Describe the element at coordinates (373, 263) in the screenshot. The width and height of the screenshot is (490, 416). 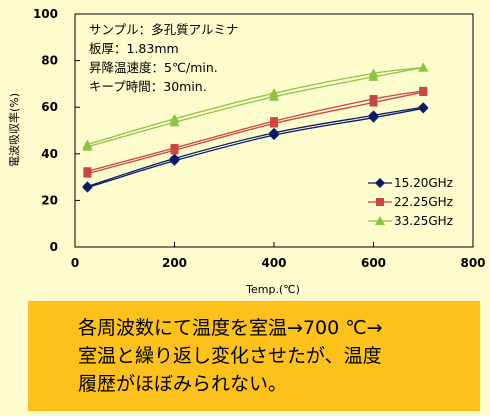
I see `x-tick-label: 600` at that location.